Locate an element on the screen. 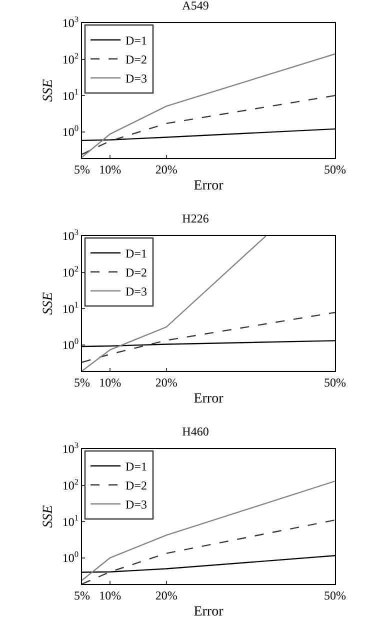 This screenshot has height=639, width=391. chart-title: H460 is located at coordinates (195, 431).